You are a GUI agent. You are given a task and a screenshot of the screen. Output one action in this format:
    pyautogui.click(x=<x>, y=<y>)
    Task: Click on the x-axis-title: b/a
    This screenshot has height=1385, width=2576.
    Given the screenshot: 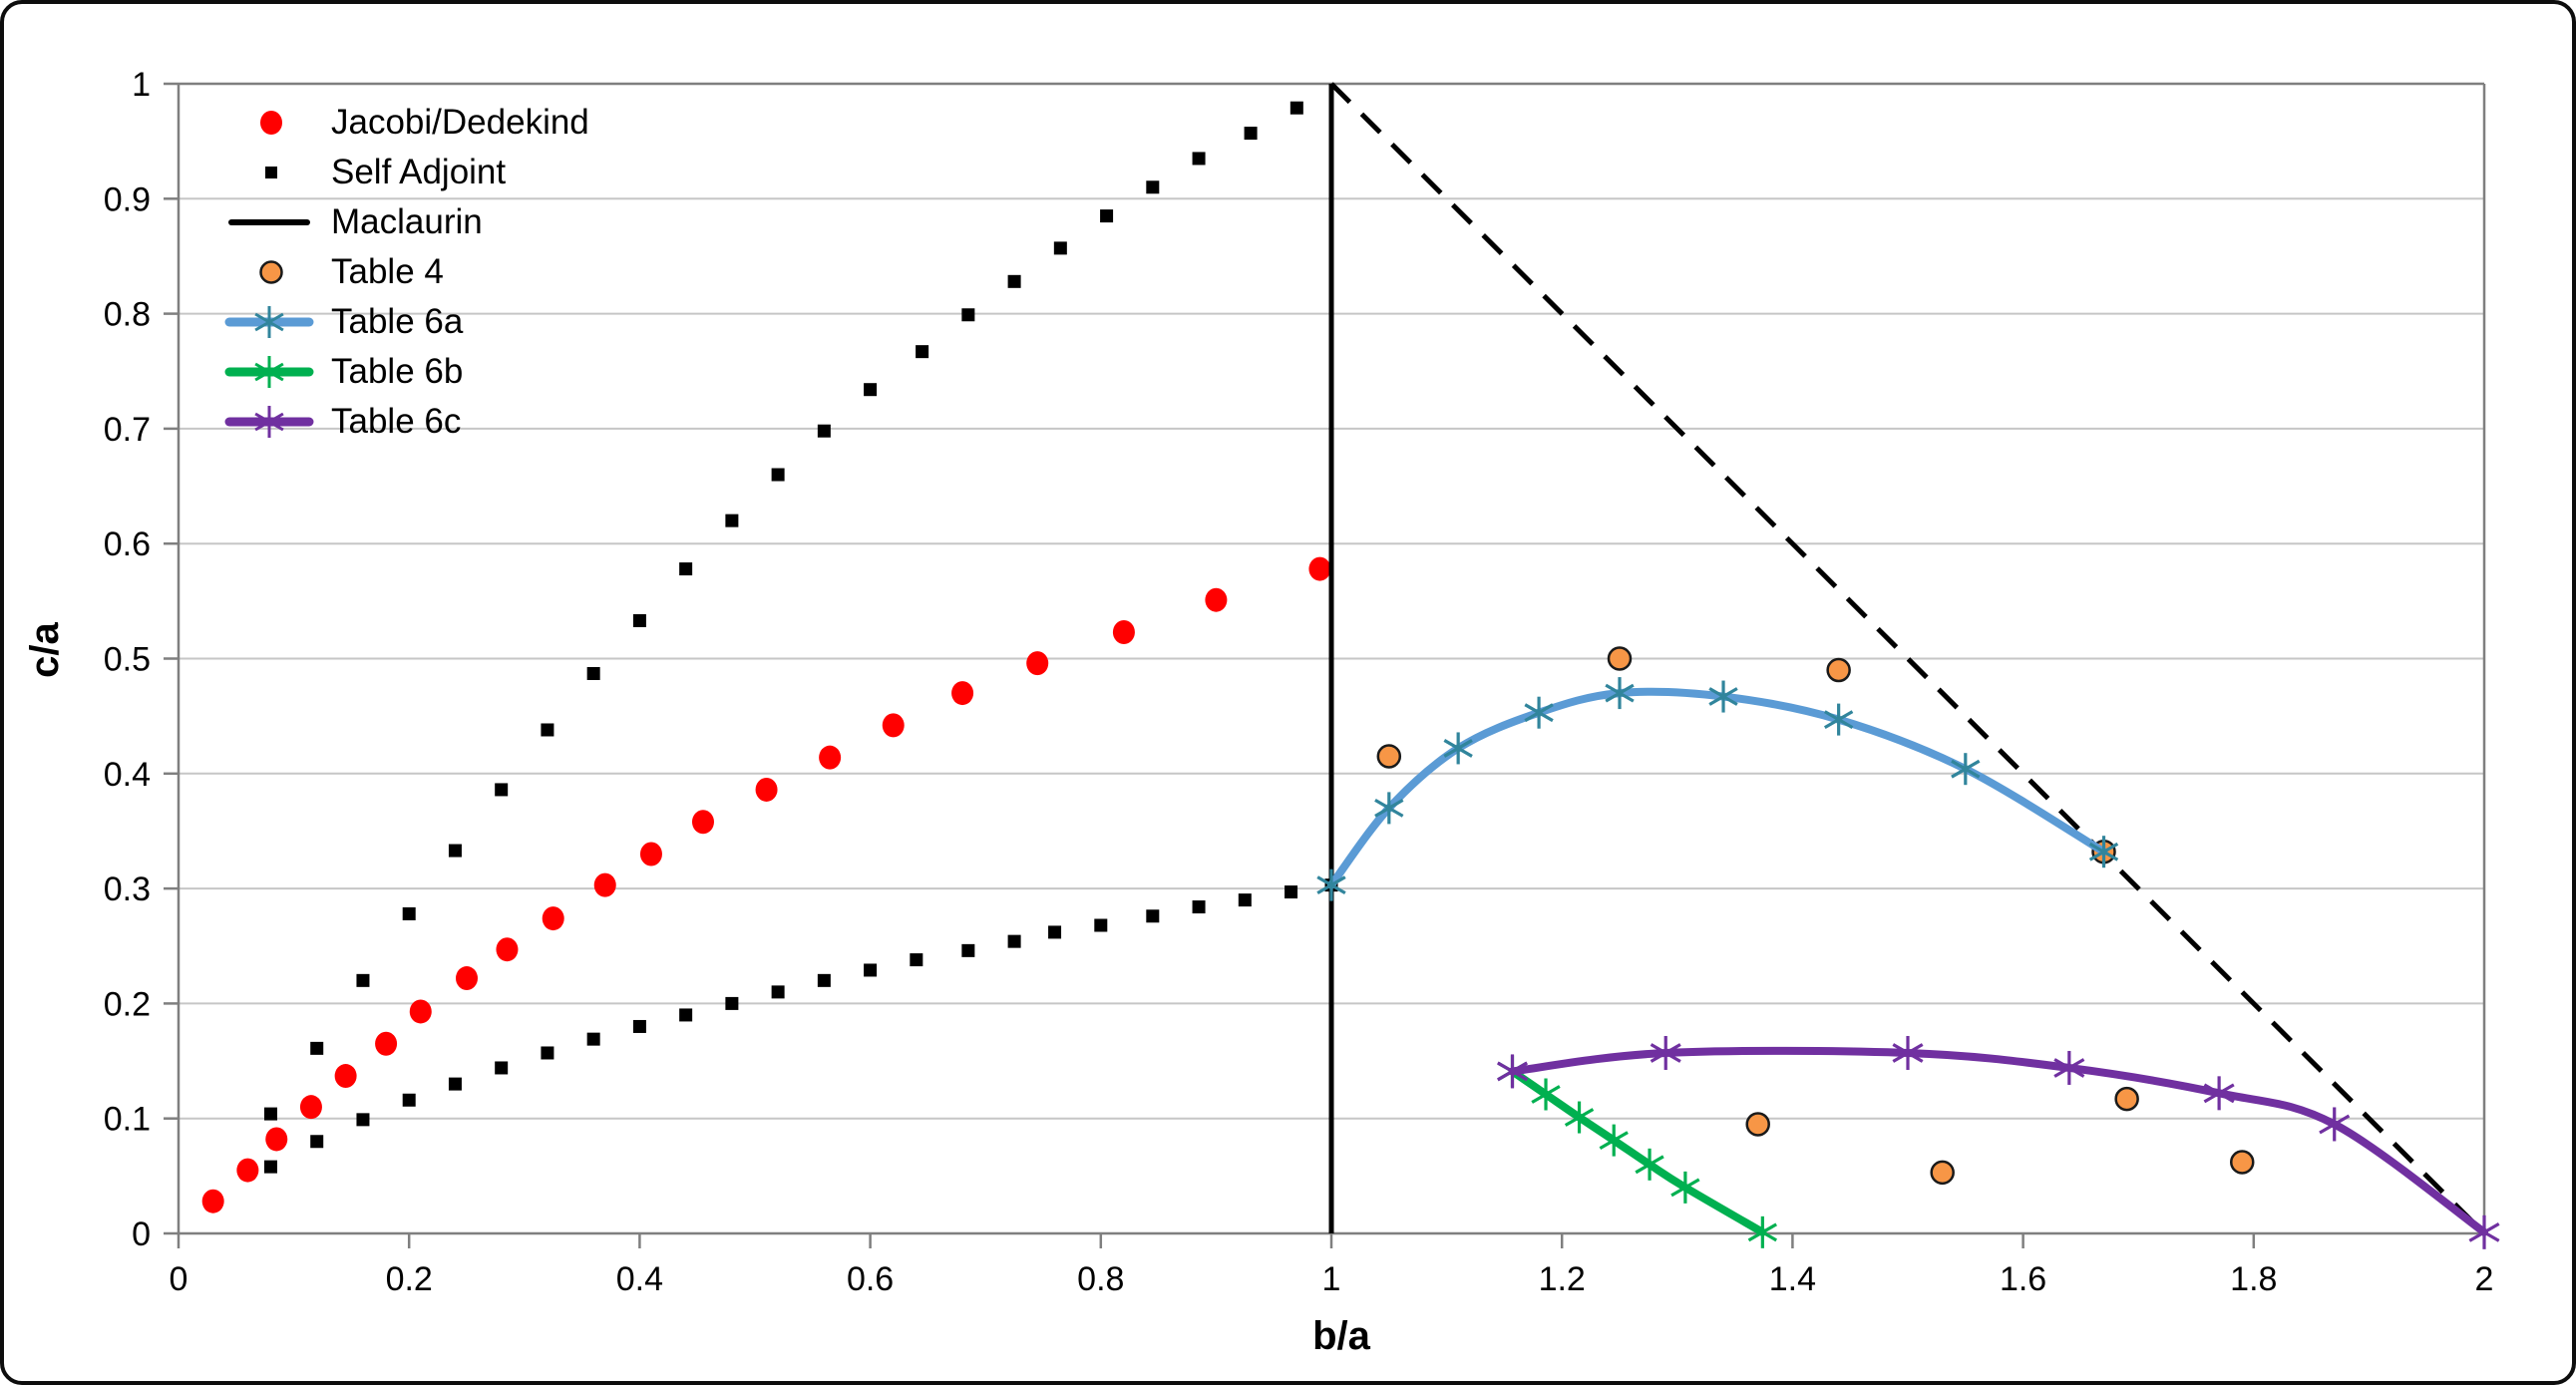 What is the action you would take?
    pyautogui.click(x=1341, y=1336)
    